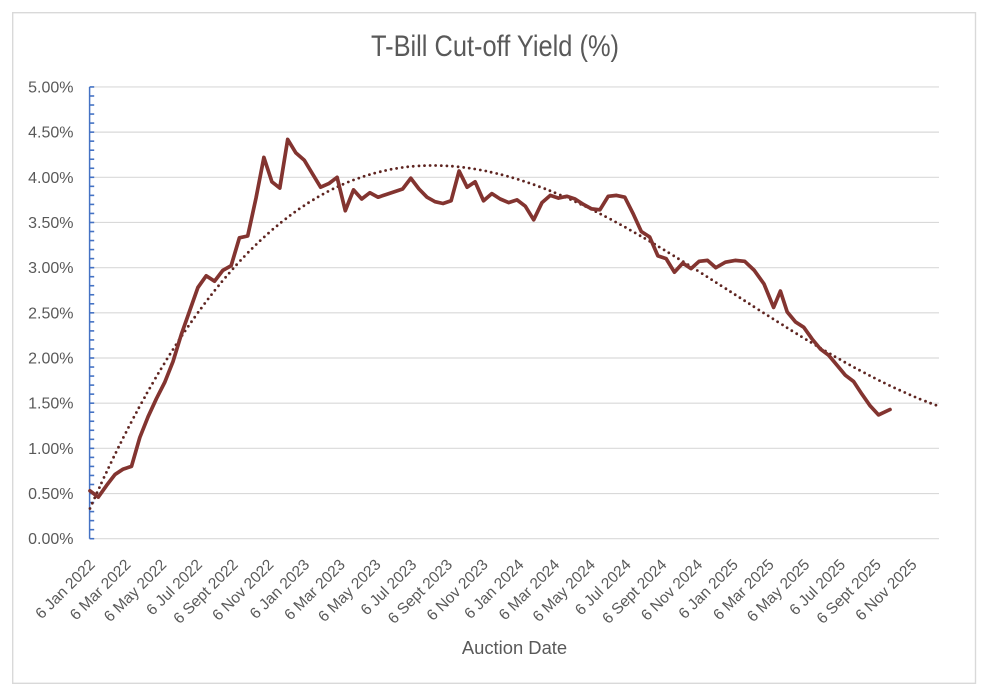  I want to click on svg-text: 1.50%, so click(50, 404).